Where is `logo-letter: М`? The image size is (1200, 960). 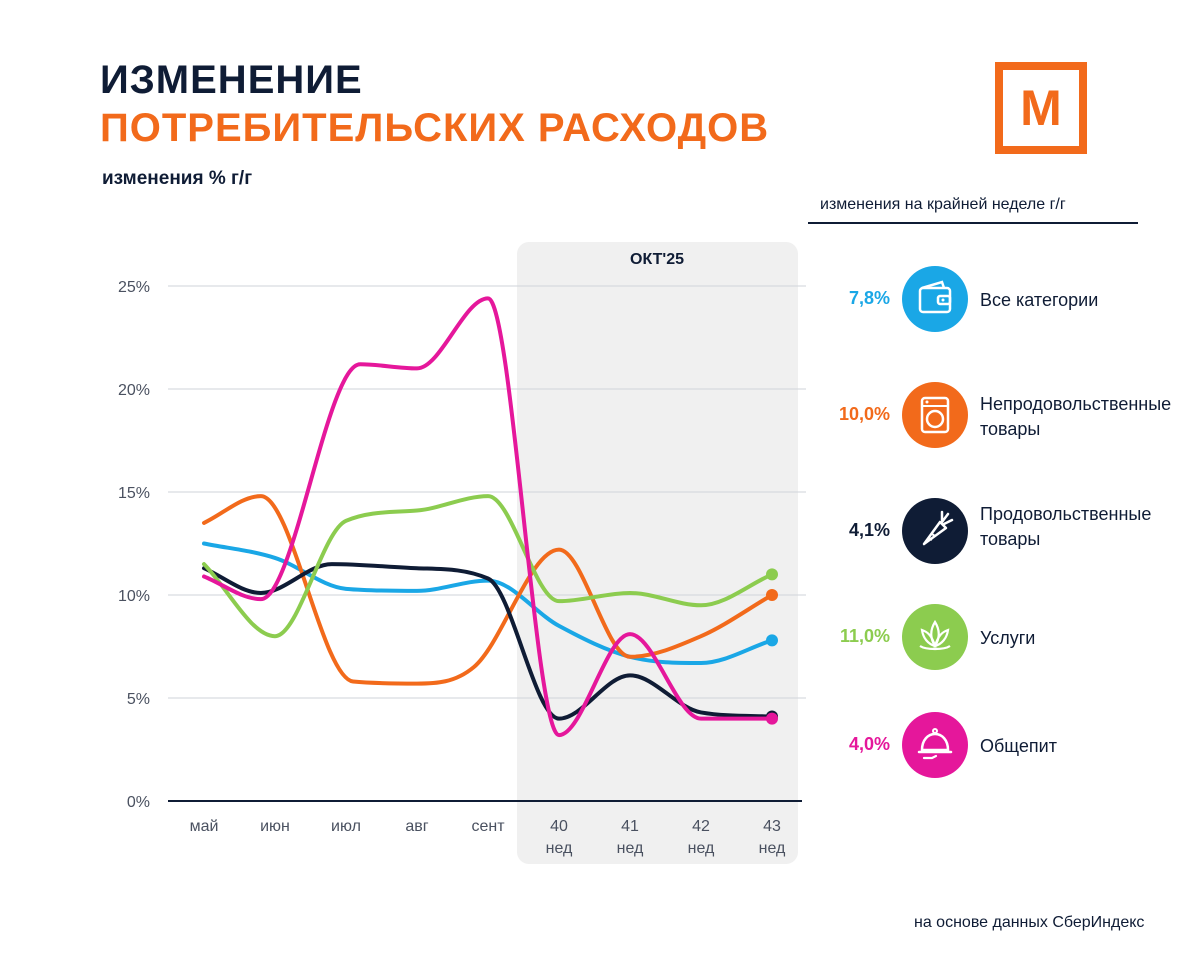
logo-letter: М is located at coordinates (1041, 108).